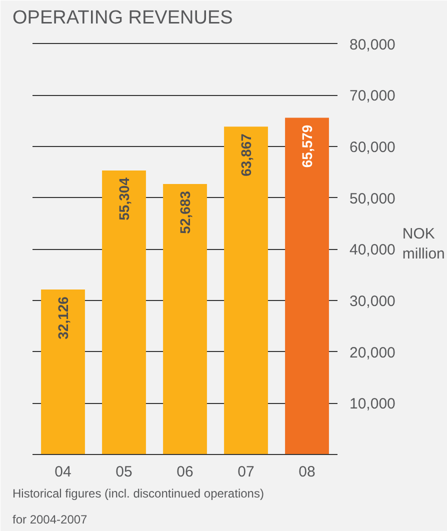 Image resolution: width=447 pixels, height=531 pixels. Describe the element at coordinates (185, 212) in the screenshot. I see `data-label: 52,683` at that location.